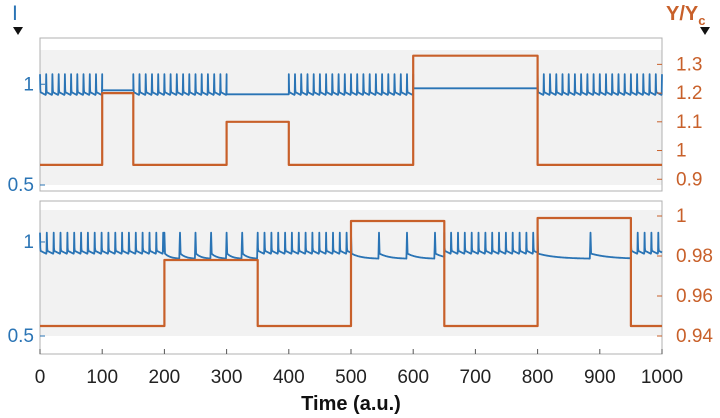  I want to click on x-tick-label: 500, so click(351, 377).